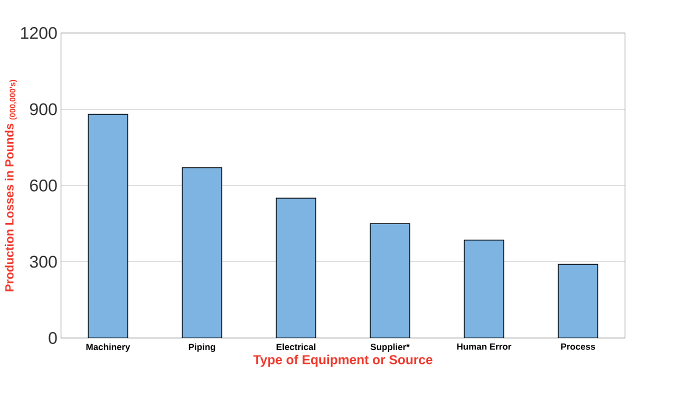  I want to click on x-tick-label: Process, so click(578, 347).